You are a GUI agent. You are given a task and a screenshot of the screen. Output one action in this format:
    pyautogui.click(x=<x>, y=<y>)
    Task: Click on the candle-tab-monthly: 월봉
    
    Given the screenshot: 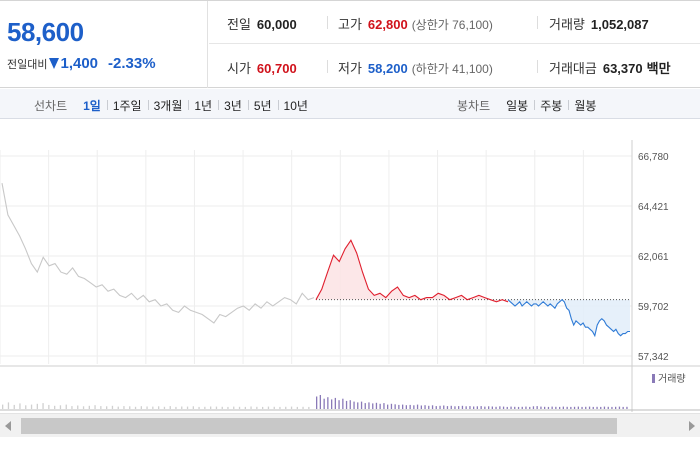 What is the action you would take?
    pyautogui.click(x=585, y=105)
    